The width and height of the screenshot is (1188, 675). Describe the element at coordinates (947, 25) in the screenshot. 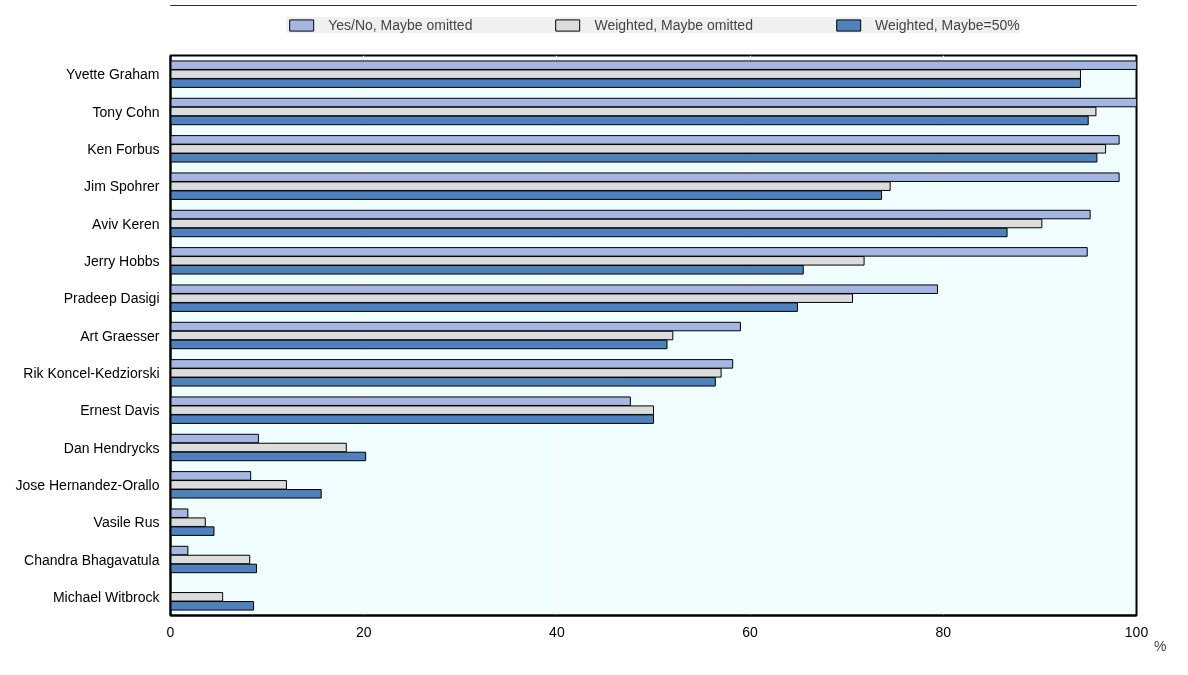

I see `legend-label: Weighted, Maybe=50%` at that location.